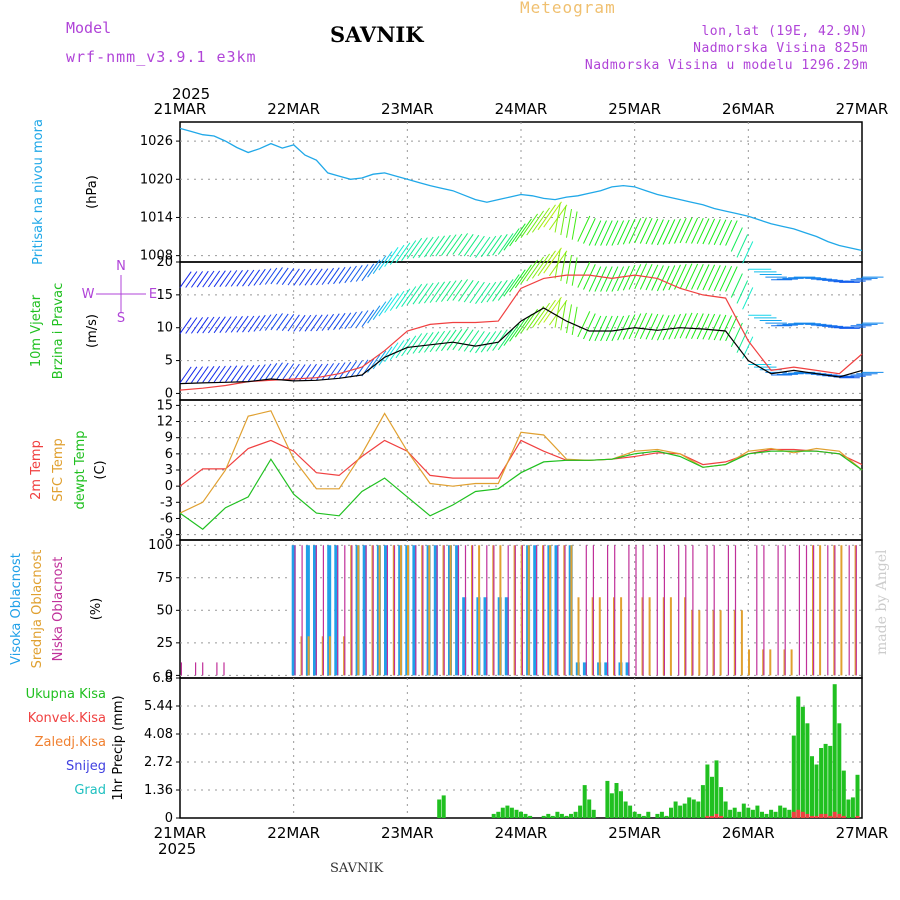 The width and height of the screenshot is (900, 900). I want to click on date-label-top: 26MAR, so click(748, 109).